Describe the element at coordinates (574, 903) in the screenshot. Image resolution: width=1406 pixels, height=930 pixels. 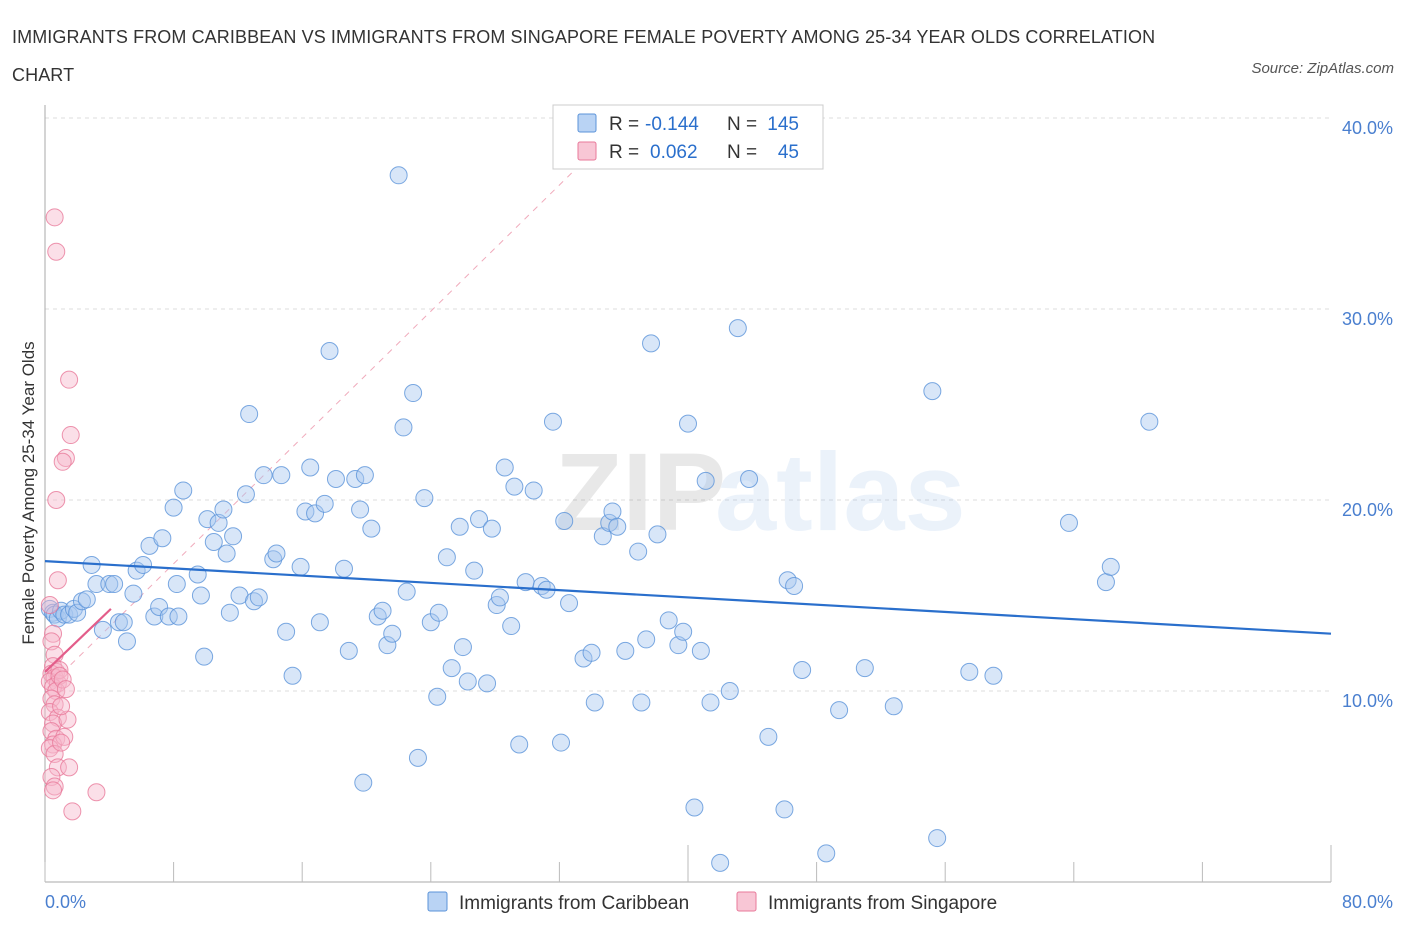
I see `legend-label-caribbean: Immigrants from Caribbean` at that location.